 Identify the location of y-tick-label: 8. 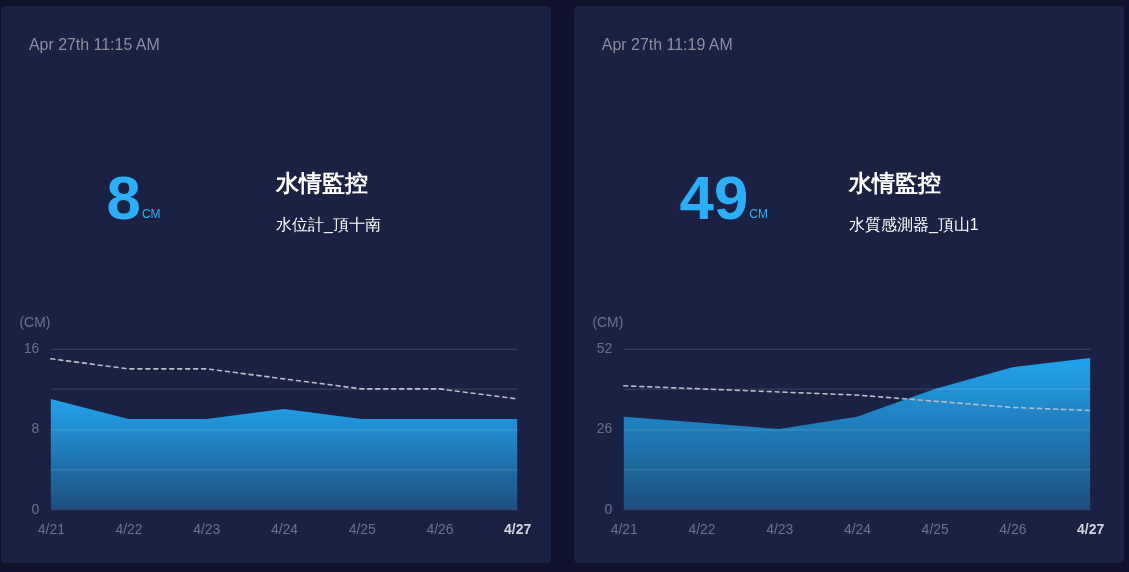
(35, 428).